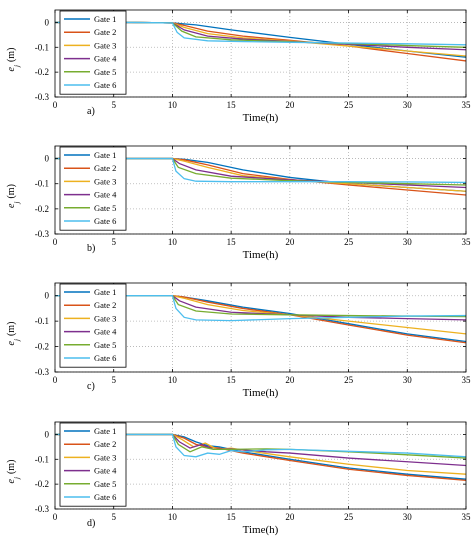  What do you see at coordinates (91, 386) in the screenshot?
I see `panel-label: c)` at bounding box center [91, 386].